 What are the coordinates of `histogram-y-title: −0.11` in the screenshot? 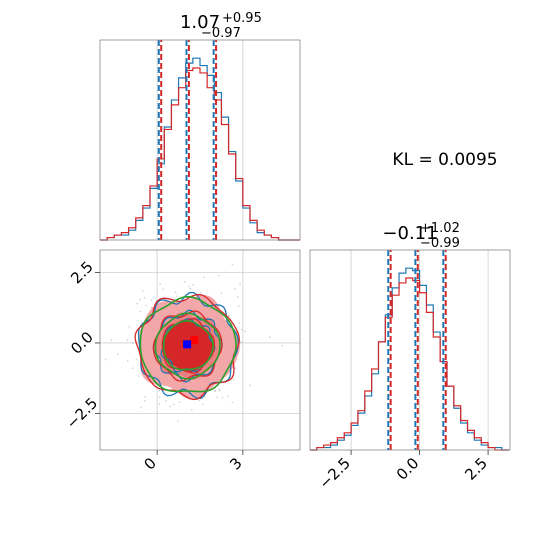 It's located at (409, 233).